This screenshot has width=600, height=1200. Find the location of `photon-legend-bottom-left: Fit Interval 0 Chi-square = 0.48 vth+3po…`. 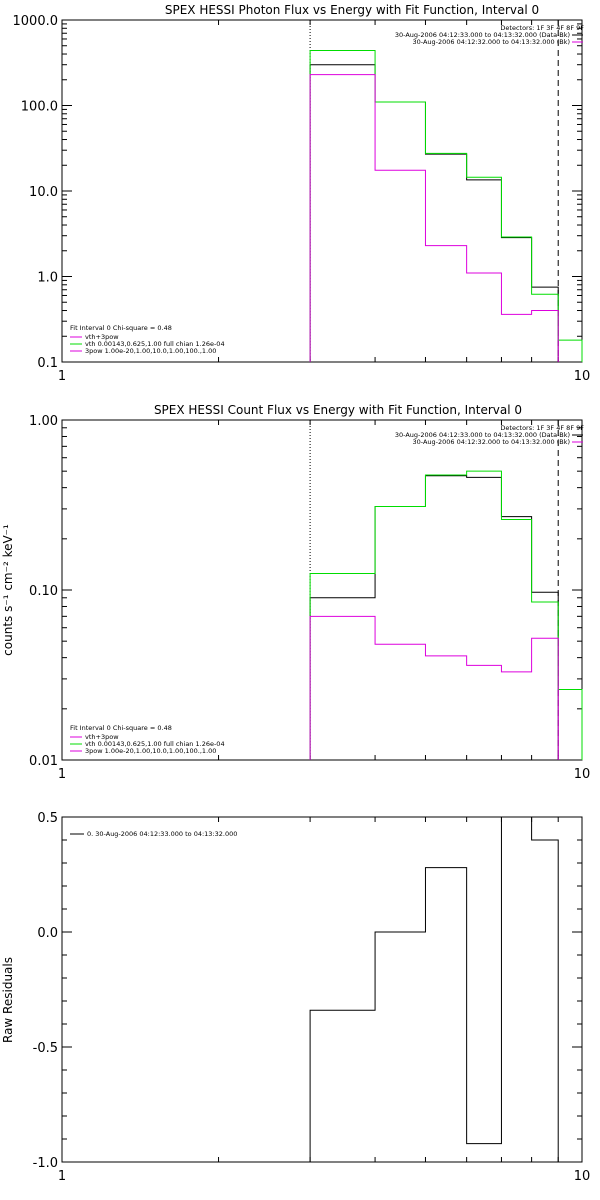

photon-legend-bottom-left: Fit Interval 0 Chi-square = 0.48 vth+3po… is located at coordinates (147, 339).